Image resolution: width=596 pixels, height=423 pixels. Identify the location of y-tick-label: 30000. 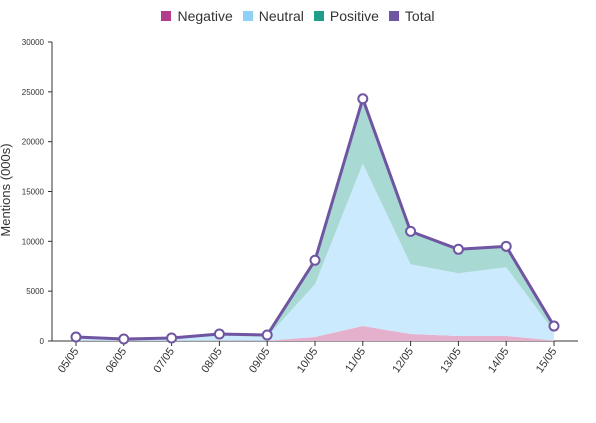
(33, 42).